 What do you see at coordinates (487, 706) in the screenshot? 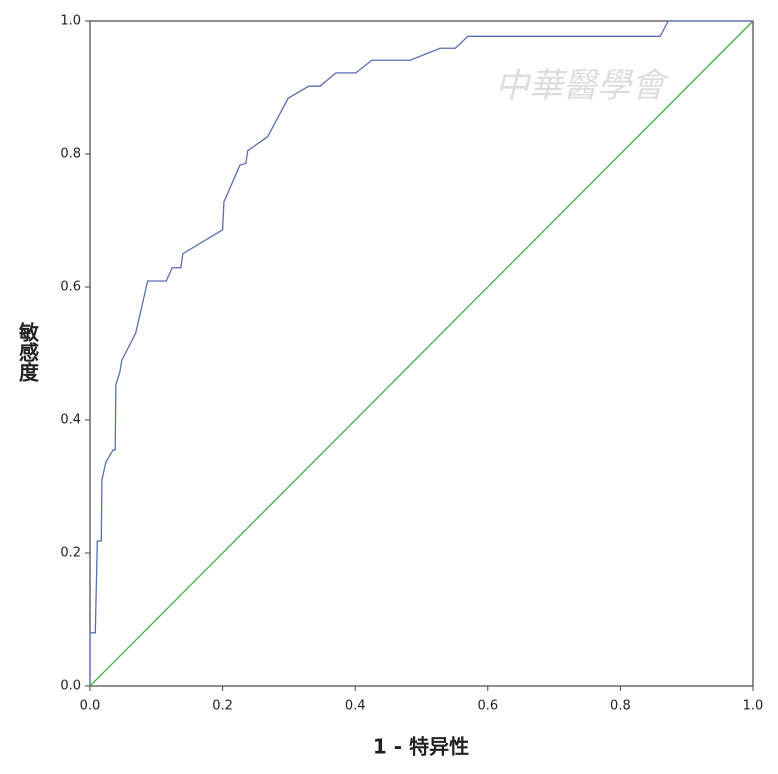
I see `x-tick-label: 0.6` at bounding box center [487, 706].